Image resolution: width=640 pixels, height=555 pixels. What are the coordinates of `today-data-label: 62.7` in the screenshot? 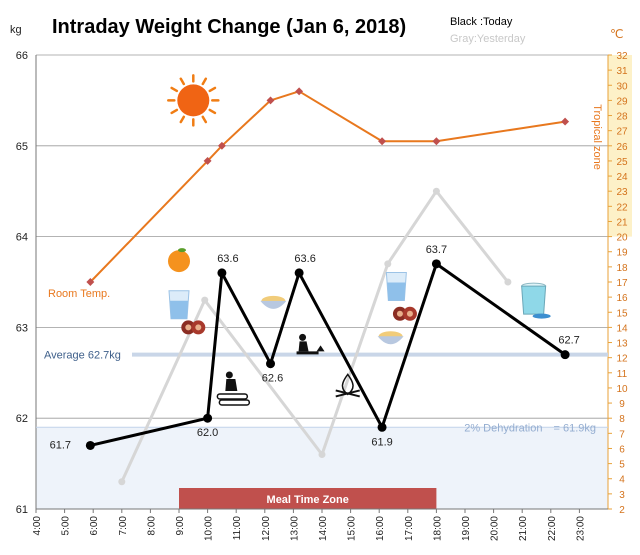 It's located at (568, 341).